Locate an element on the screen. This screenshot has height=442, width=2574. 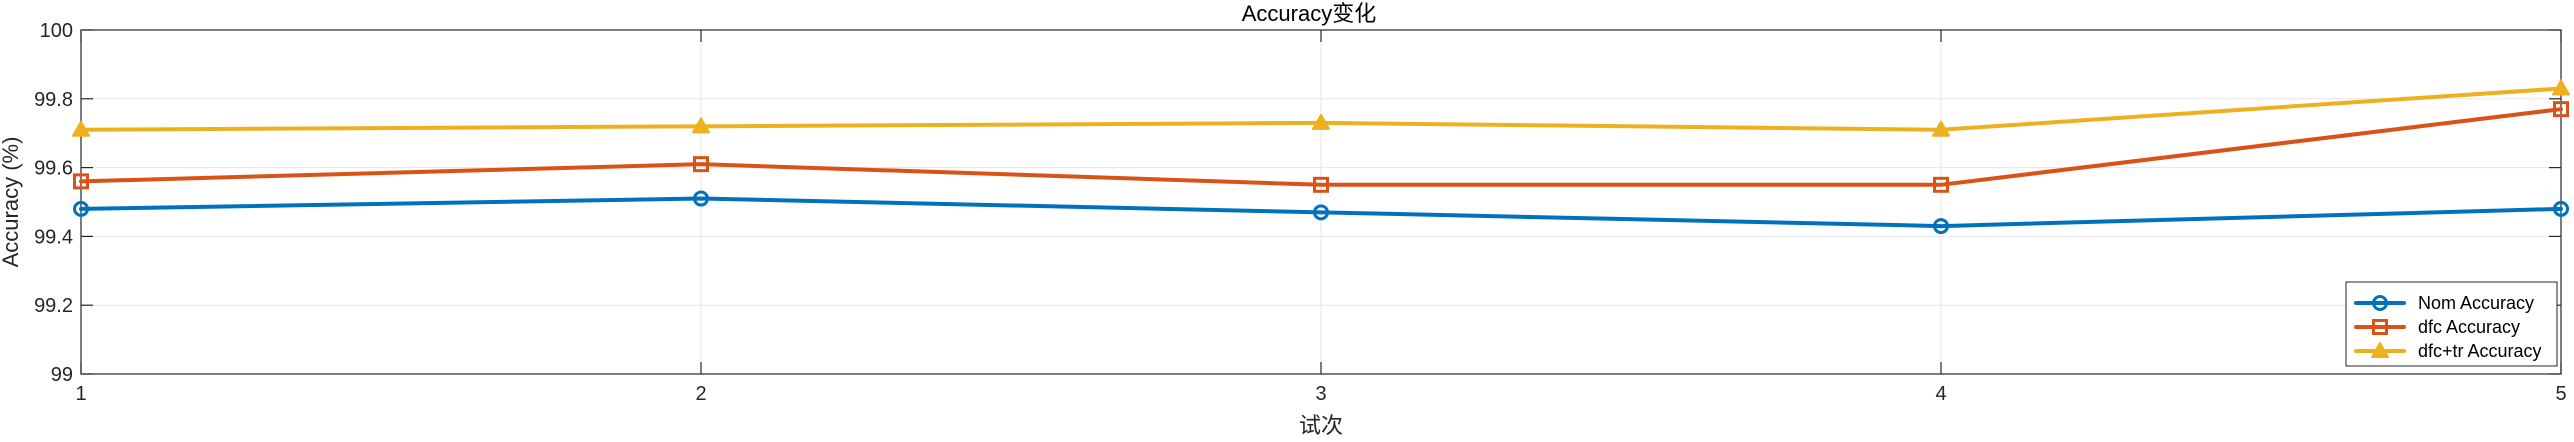
y-tick-label-3: 99.4 is located at coordinates (53, 237).